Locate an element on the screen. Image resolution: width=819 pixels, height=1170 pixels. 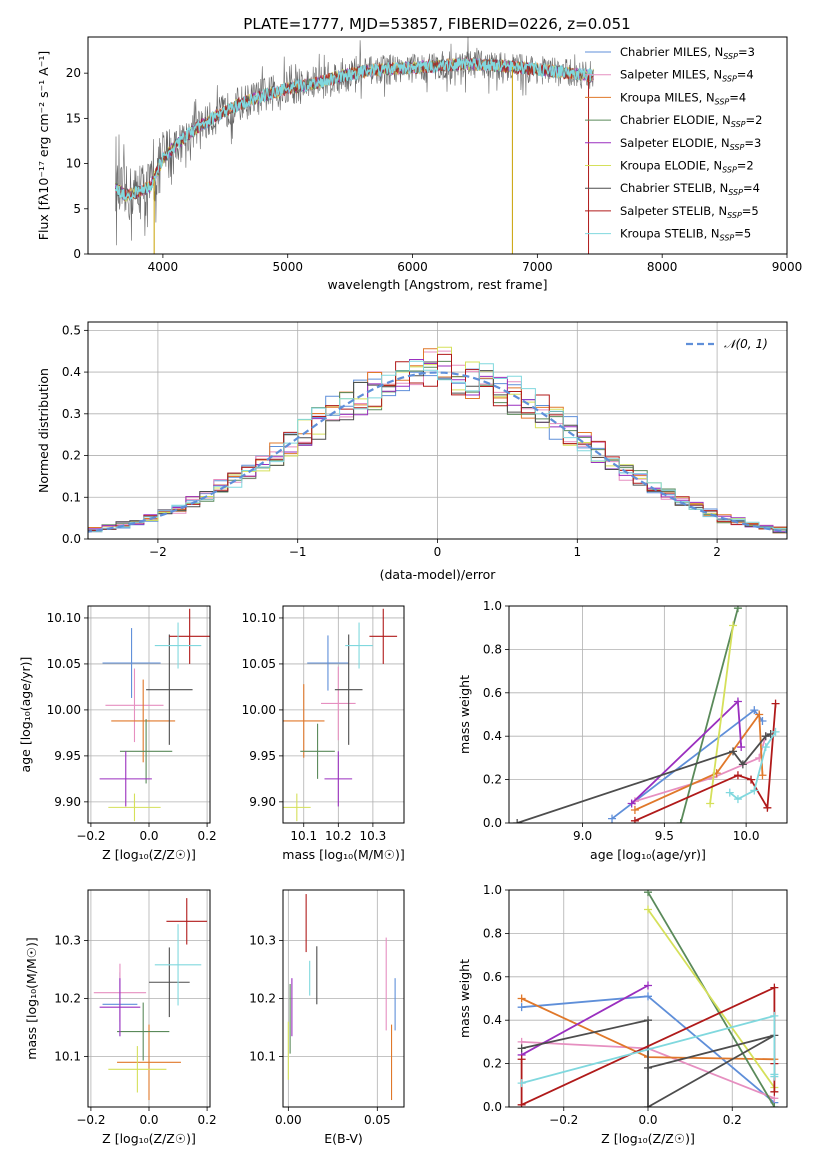
spectrum-legend-entry: Kroupa STELIB, NSSP=5 is located at coordinates (685, 235).